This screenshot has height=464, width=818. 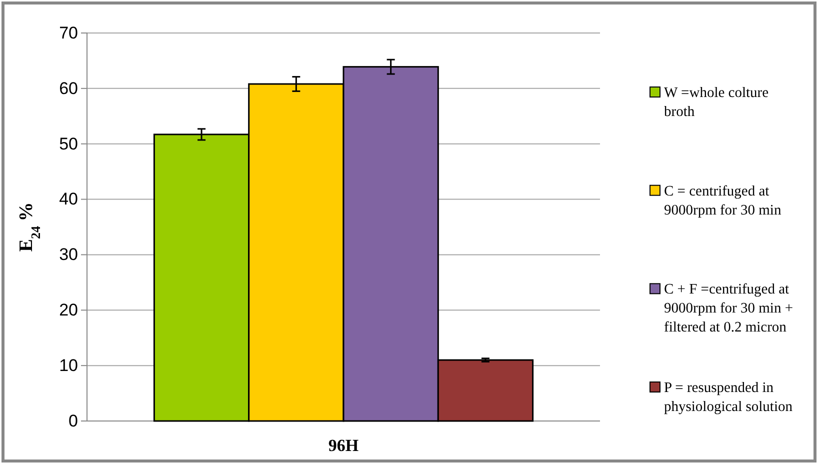 What do you see at coordinates (343, 446) in the screenshot?
I see `x-tick-label: 96H` at bounding box center [343, 446].